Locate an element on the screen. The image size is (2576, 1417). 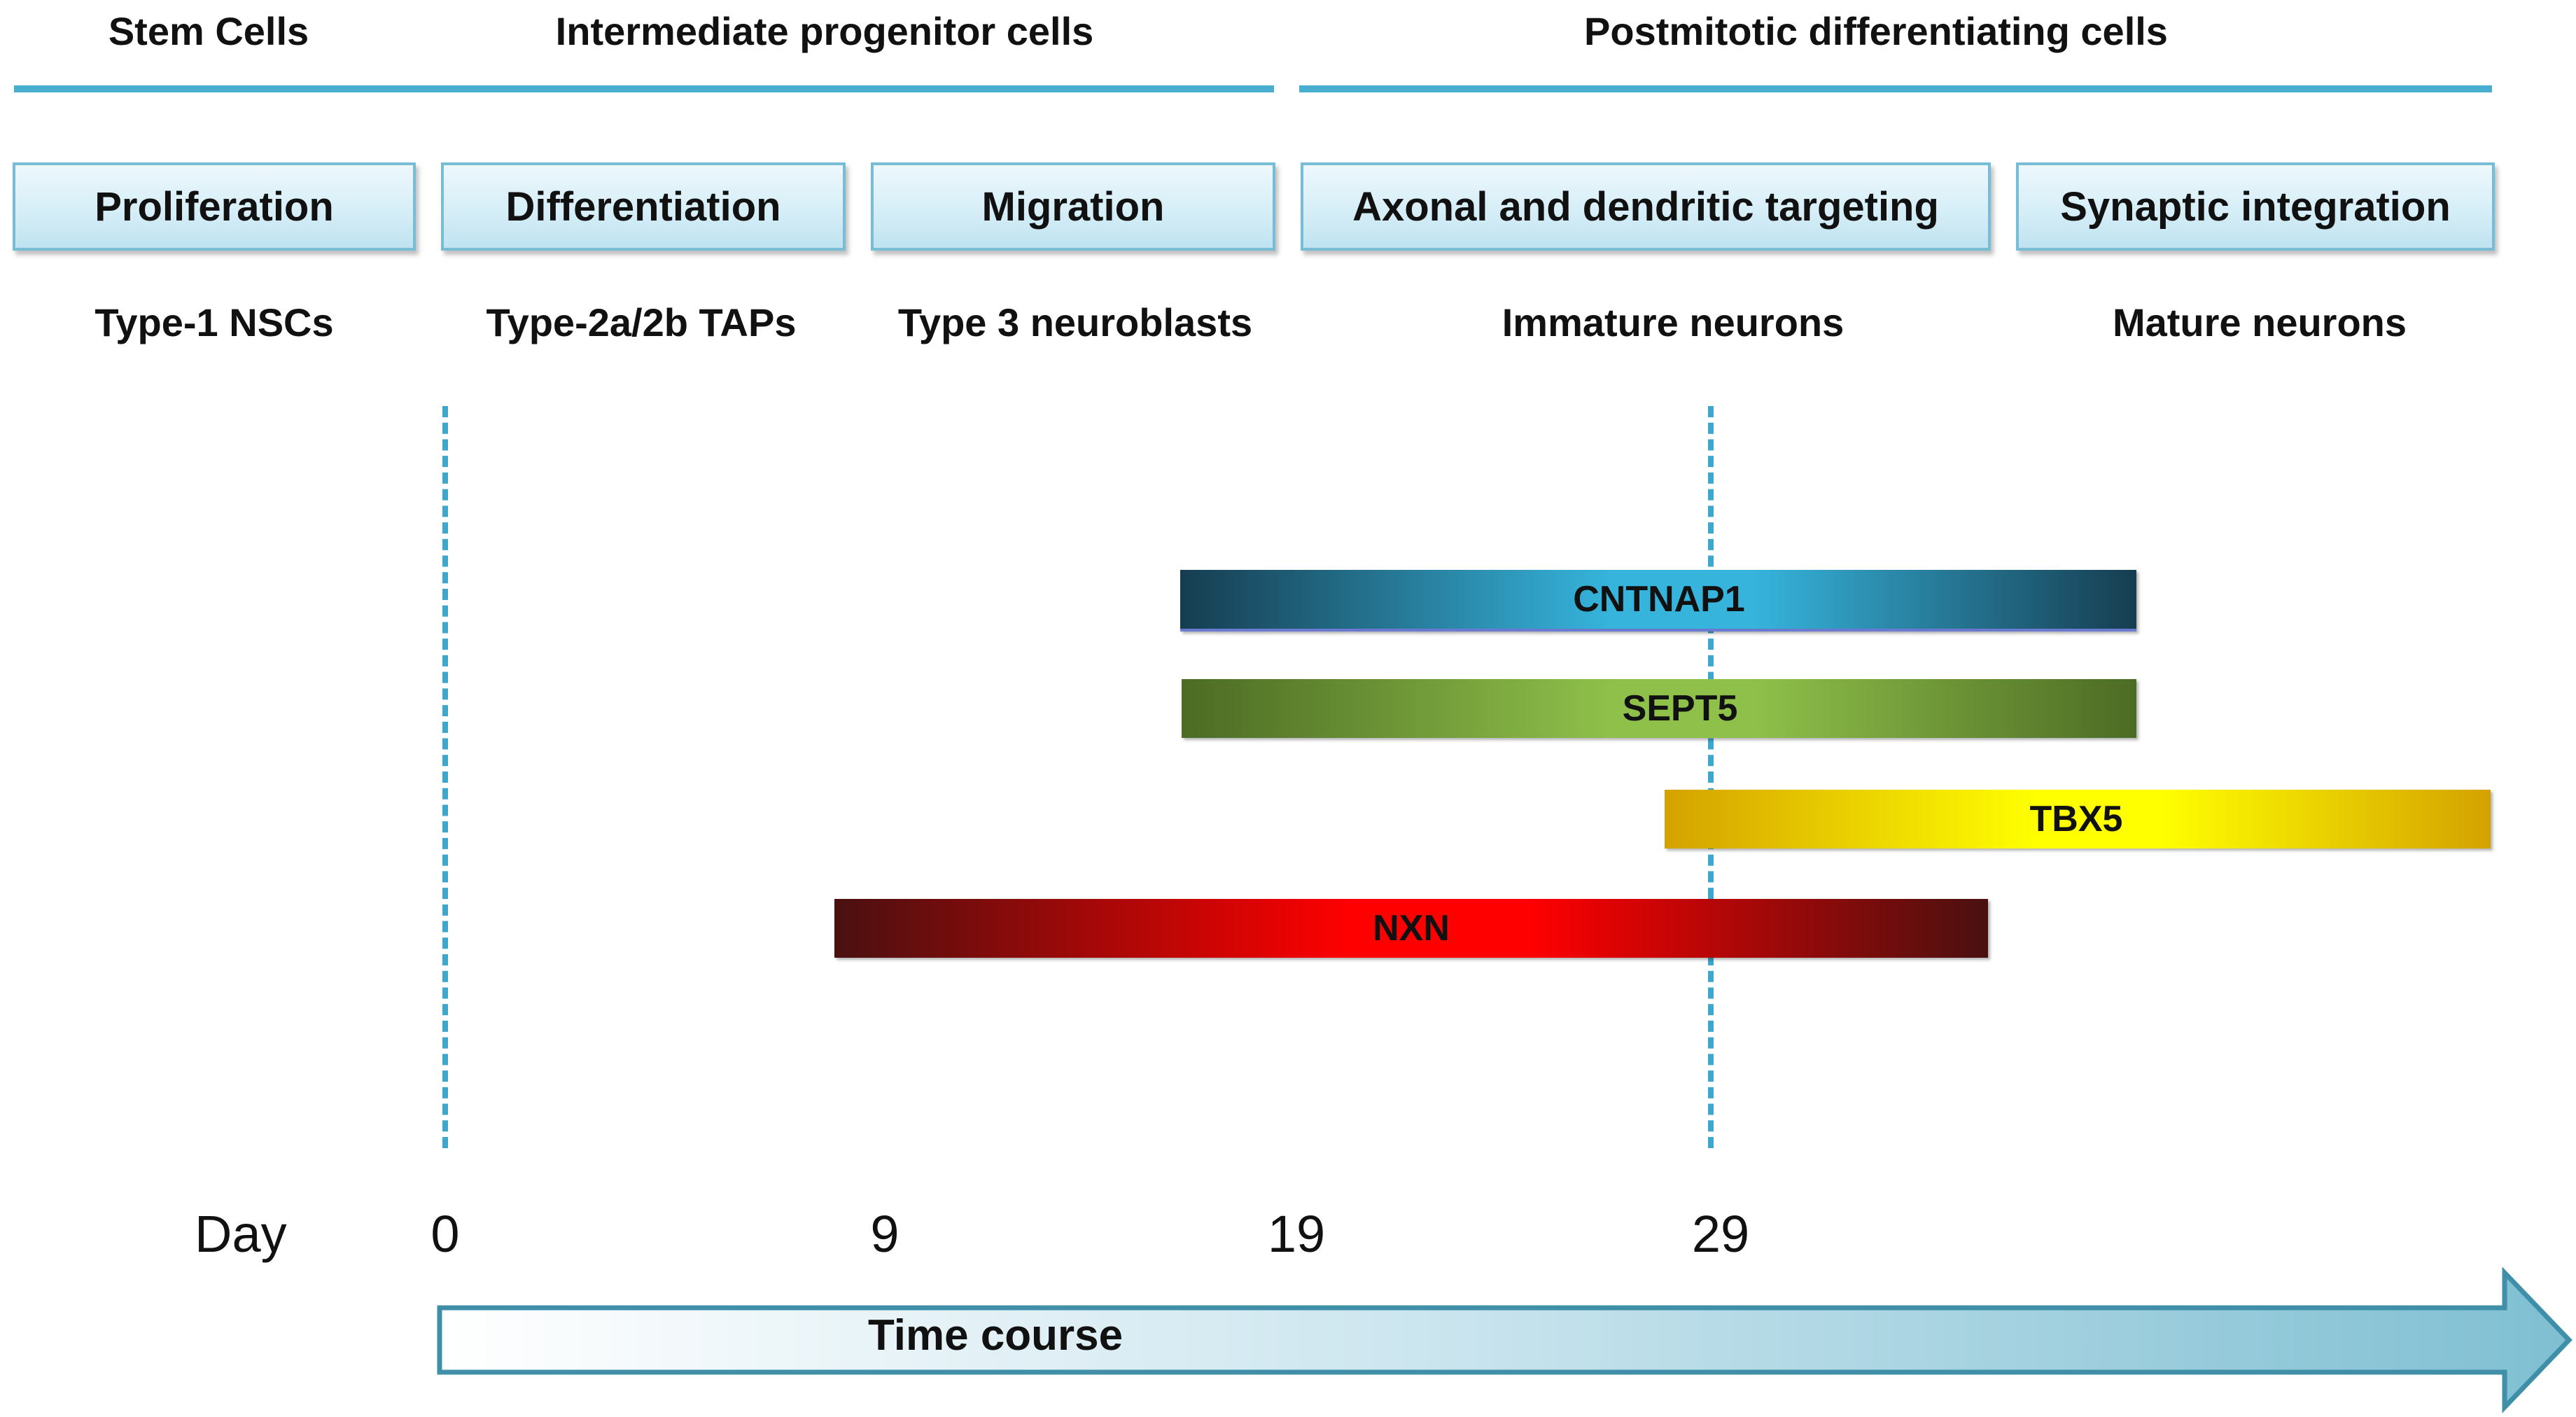
header-intermediate-progenitor: Intermediate progenitor cells is located at coordinates (824, 31).